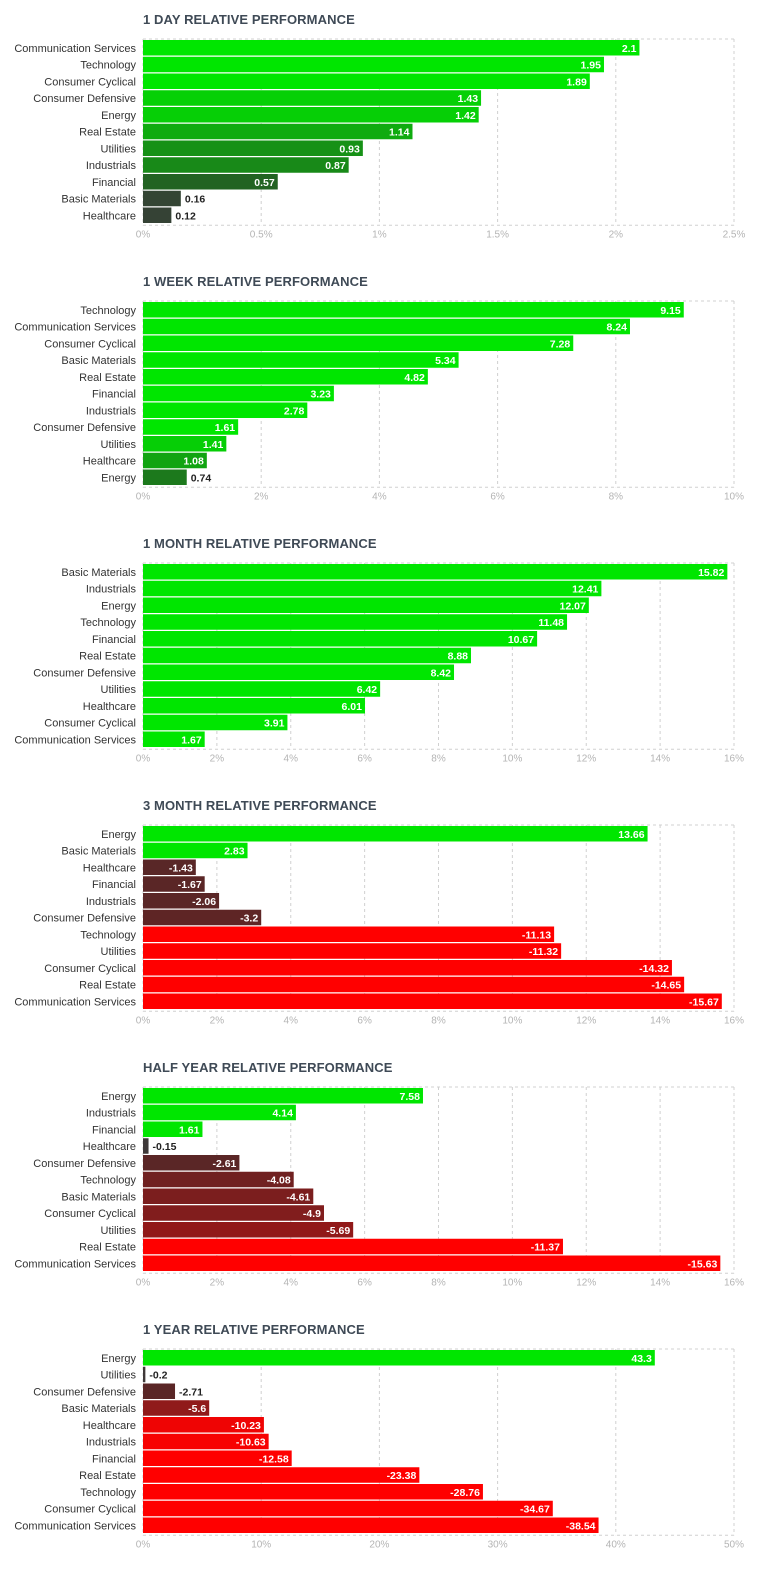  I want to click on value-label: 1.08, so click(193, 462).